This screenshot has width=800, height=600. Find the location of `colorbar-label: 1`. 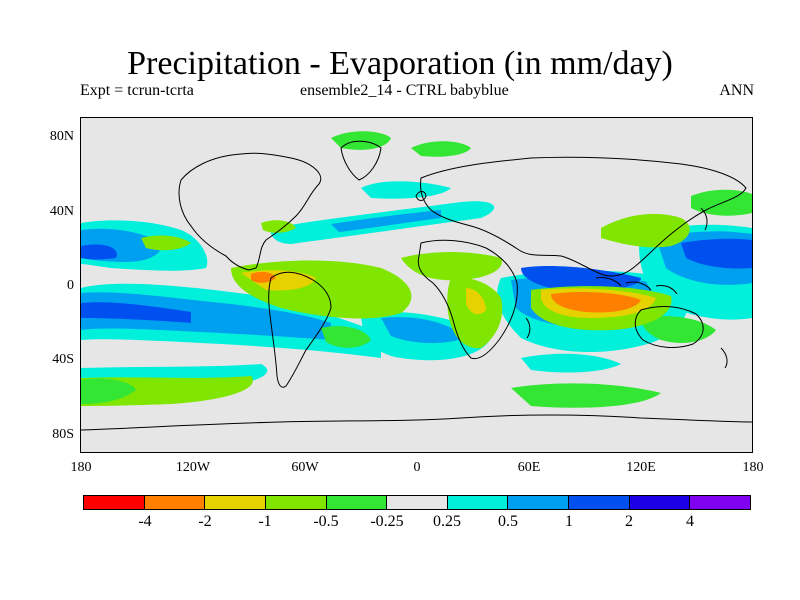

colorbar-label: 1 is located at coordinates (569, 521).